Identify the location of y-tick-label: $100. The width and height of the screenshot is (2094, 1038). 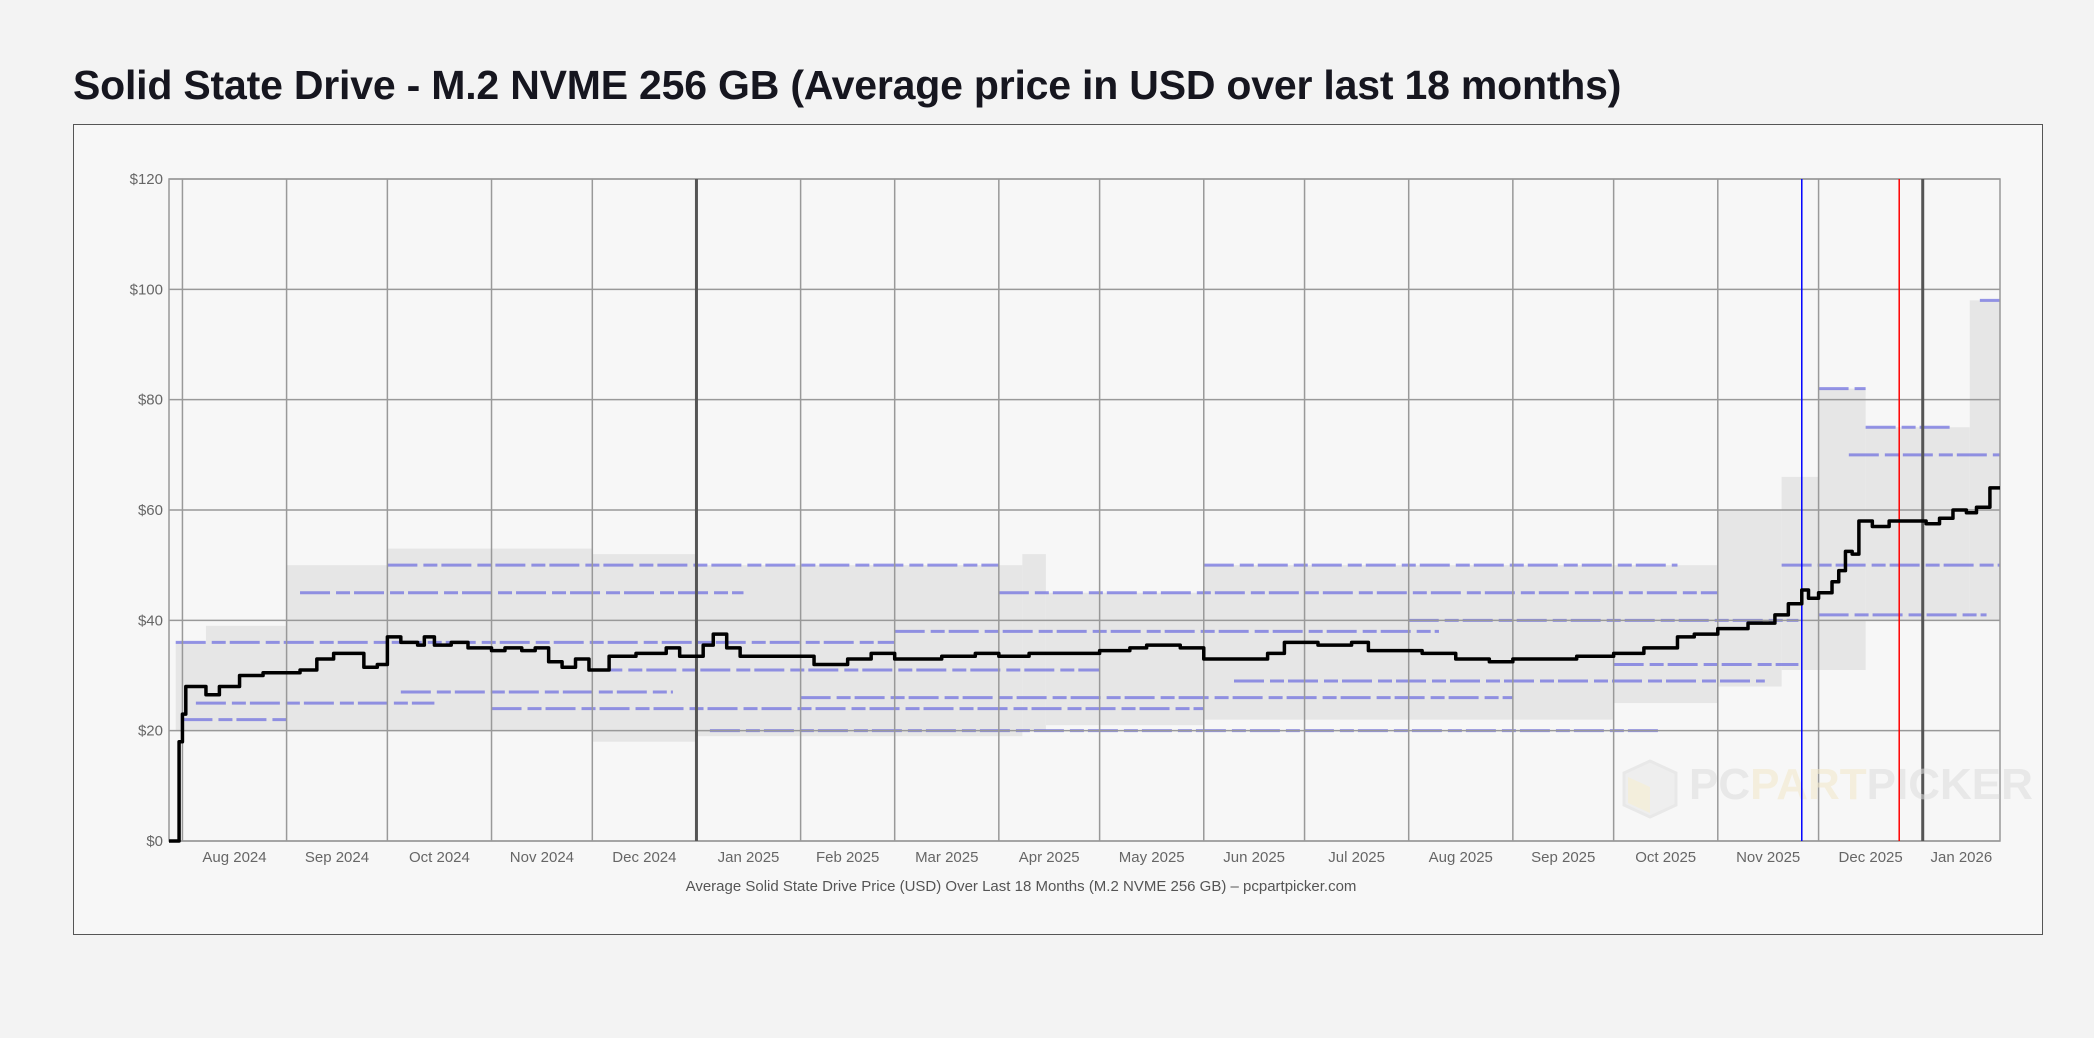
(146, 289).